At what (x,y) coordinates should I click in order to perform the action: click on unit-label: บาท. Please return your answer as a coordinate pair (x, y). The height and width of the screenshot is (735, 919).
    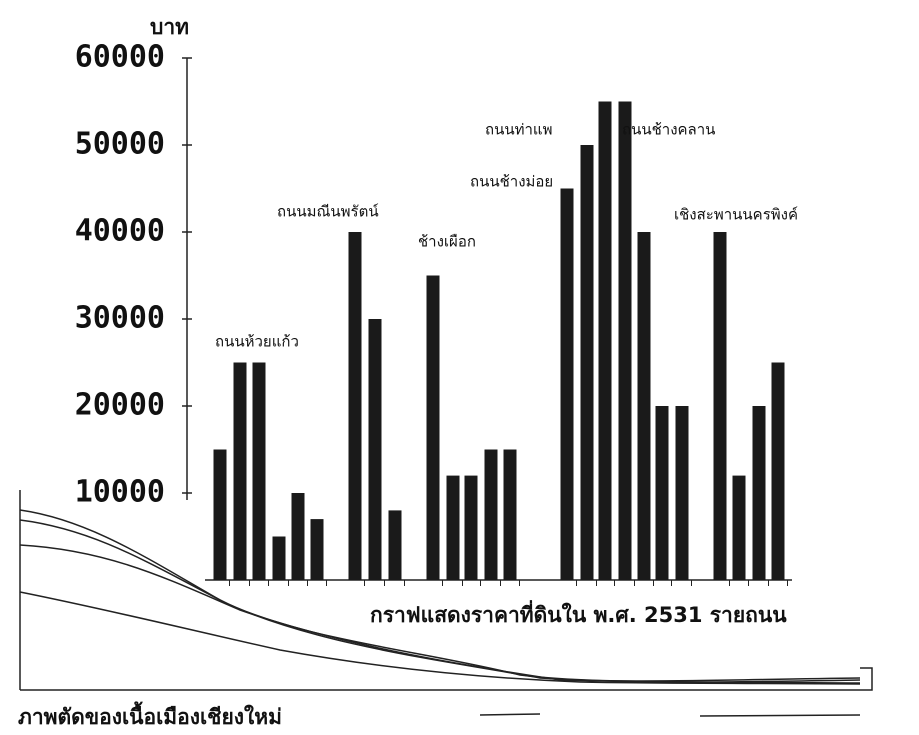
    Looking at the image, I should click on (169, 27).